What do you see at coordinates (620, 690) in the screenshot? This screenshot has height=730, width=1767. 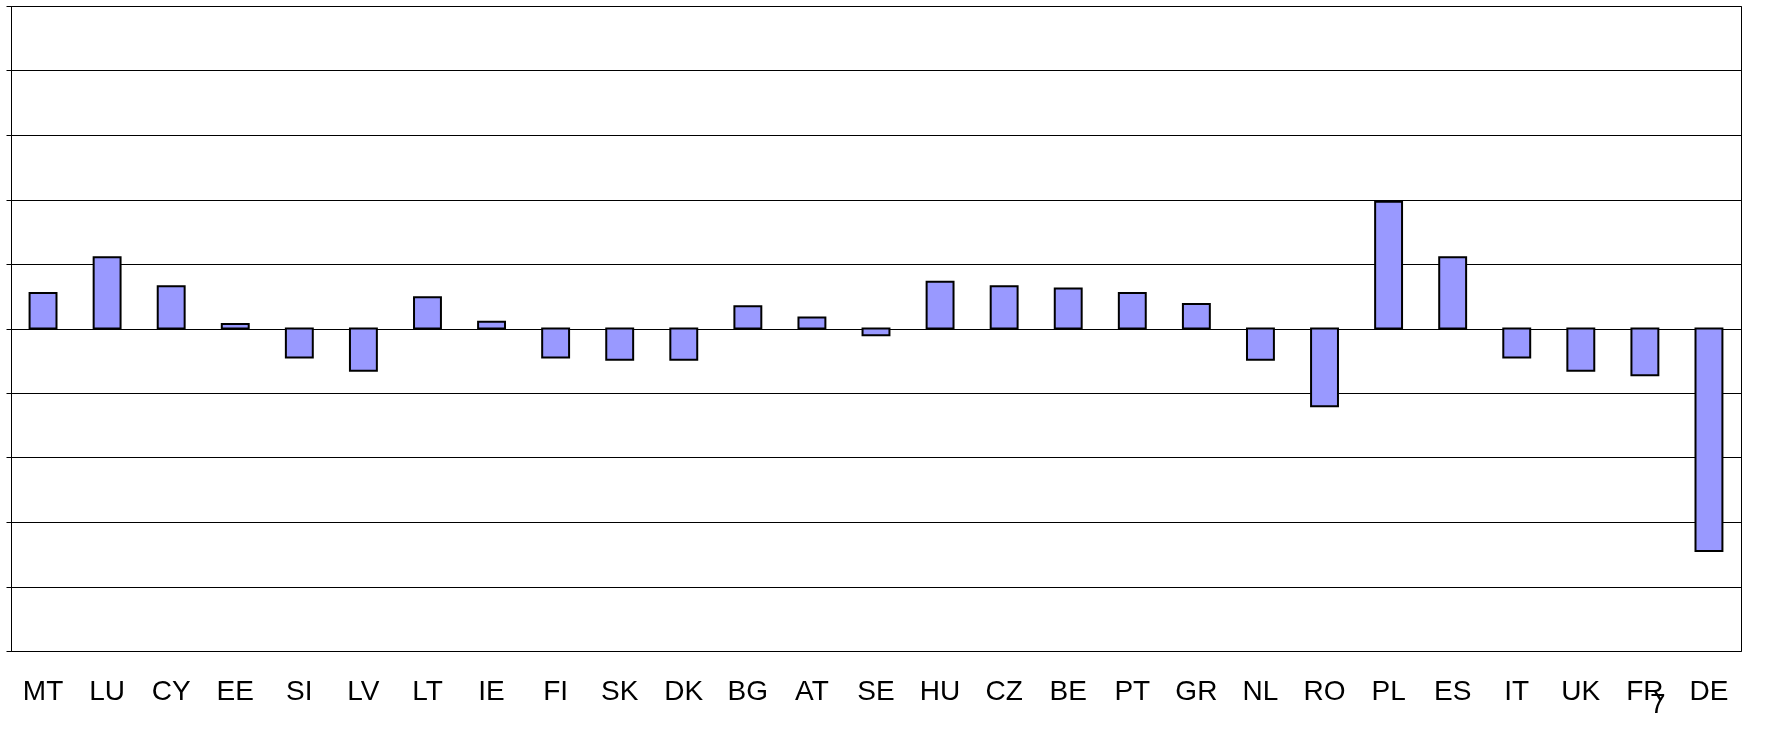 I see `x-tick-label: SK` at bounding box center [620, 690].